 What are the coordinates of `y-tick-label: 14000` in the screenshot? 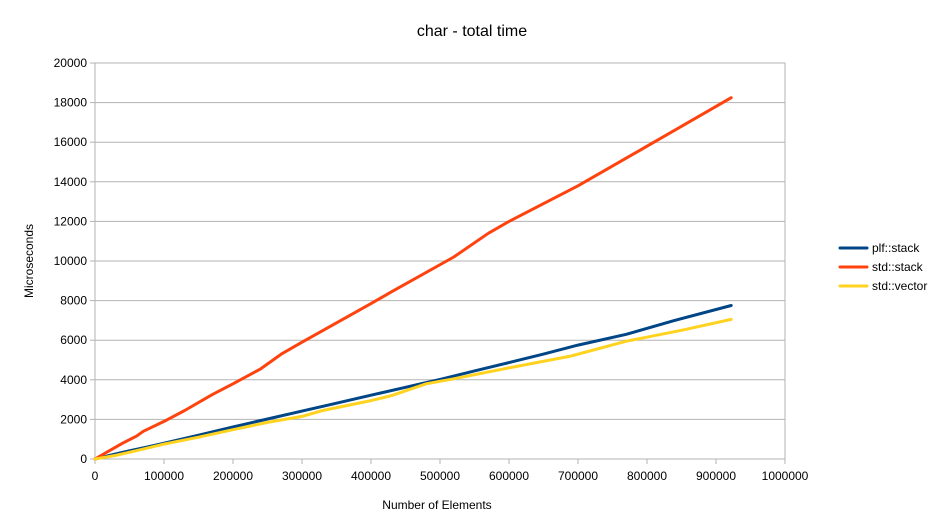 It's located at (71, 182).